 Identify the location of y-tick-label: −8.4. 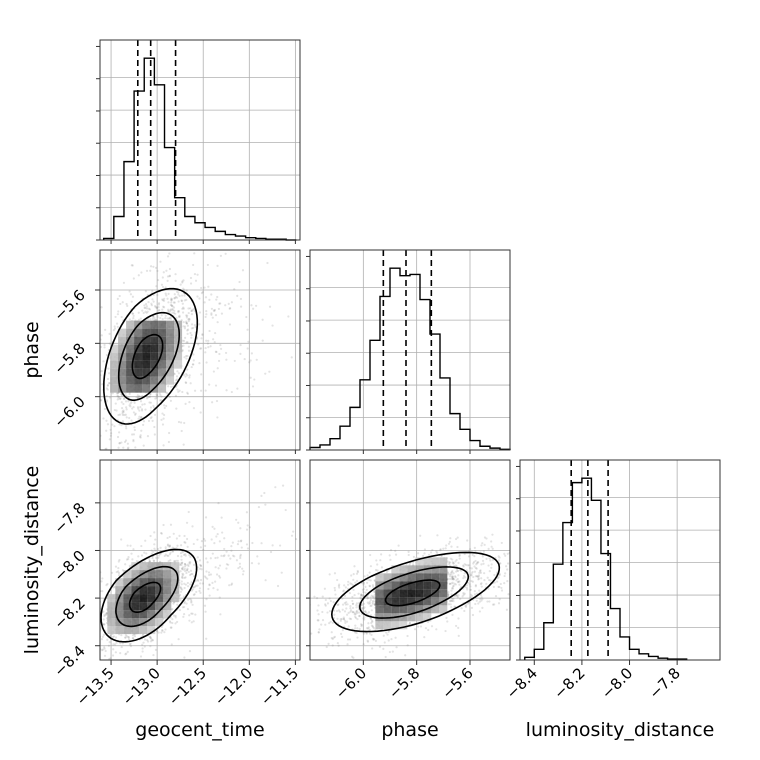
(69, 661).